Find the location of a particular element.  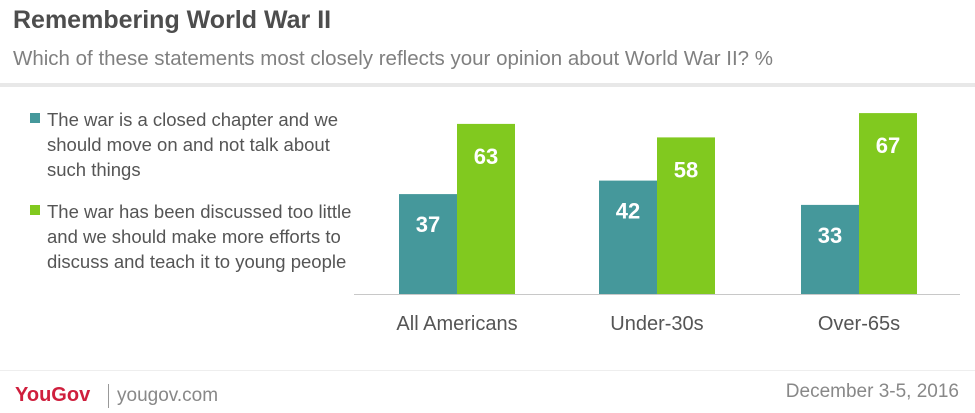

chart-title: Remembering World War II is located at coordinates (172, 20).